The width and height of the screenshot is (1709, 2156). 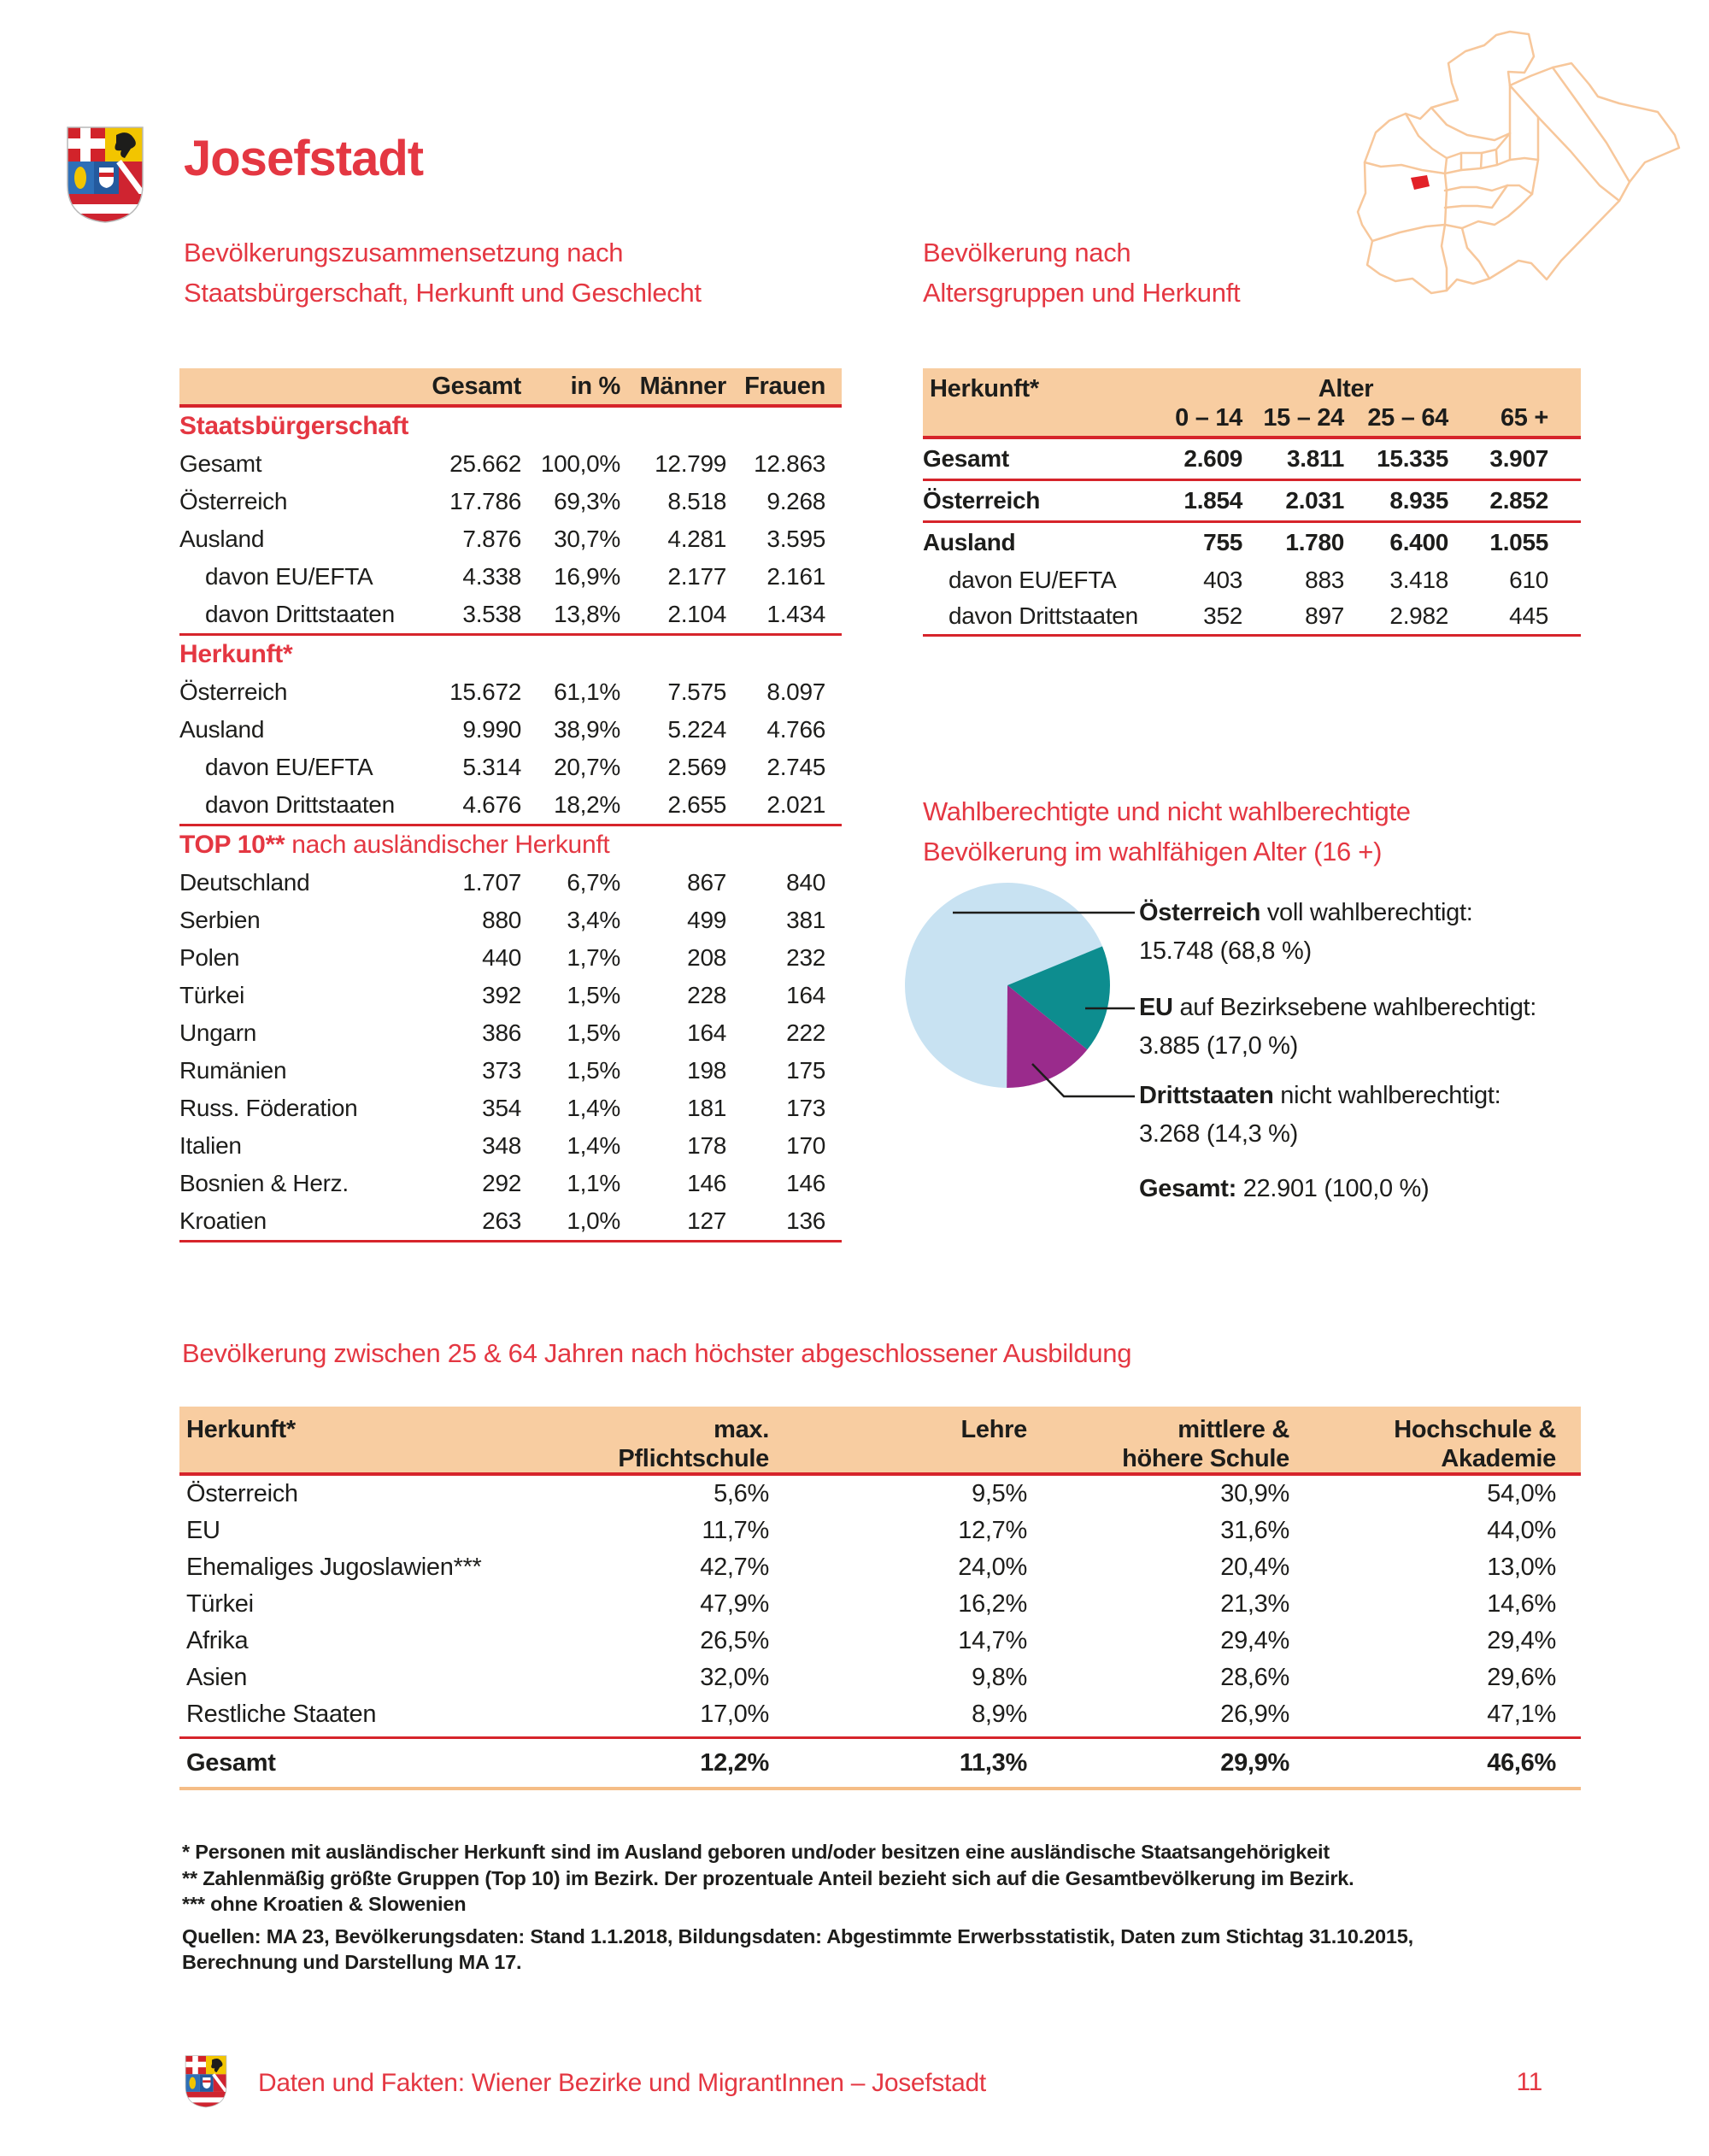 I want to click on pie-label-rest: auf Bezirksebene wahlberechtigt:, so click(x=1355, y=1007).